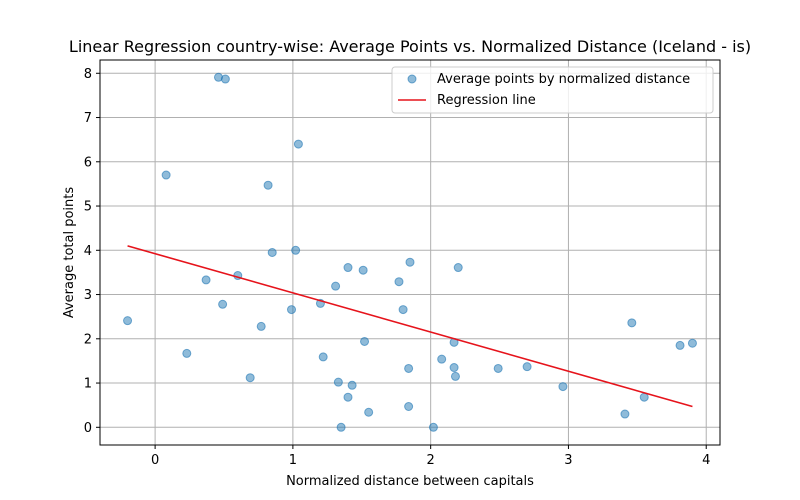 The image size is (800, 500). I want to click on x-tick-label: 4, so click(706, 460).